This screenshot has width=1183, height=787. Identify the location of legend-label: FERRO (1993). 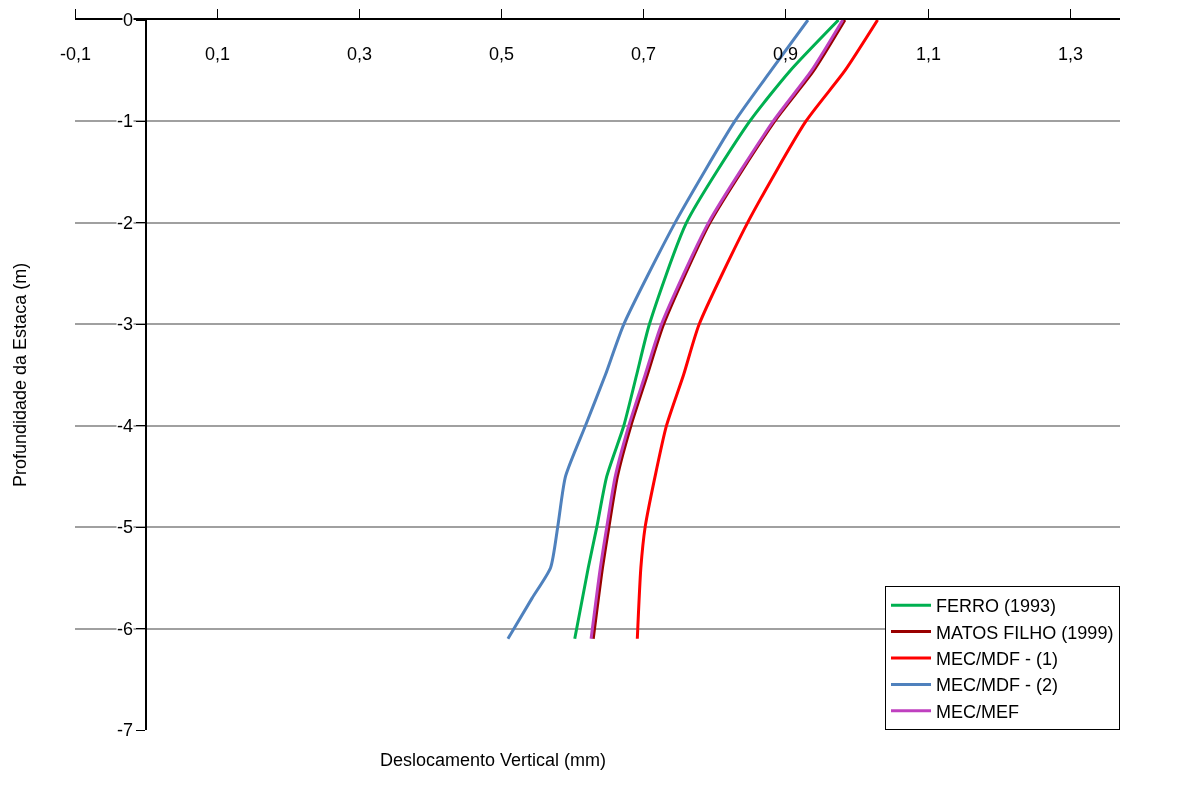
(996, 606).